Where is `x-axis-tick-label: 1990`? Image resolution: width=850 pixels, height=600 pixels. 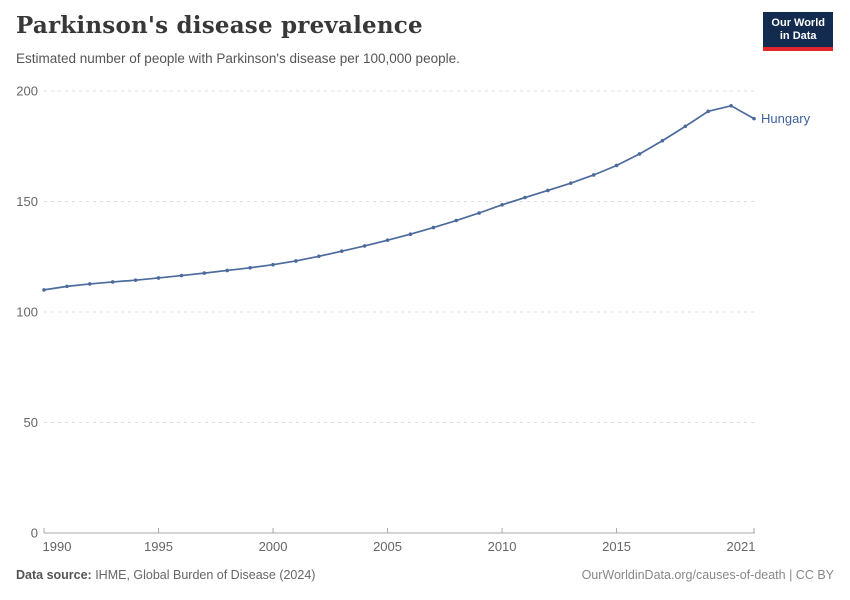 x-axis-tick-label: 1990 is located at coordinates (57, 546).